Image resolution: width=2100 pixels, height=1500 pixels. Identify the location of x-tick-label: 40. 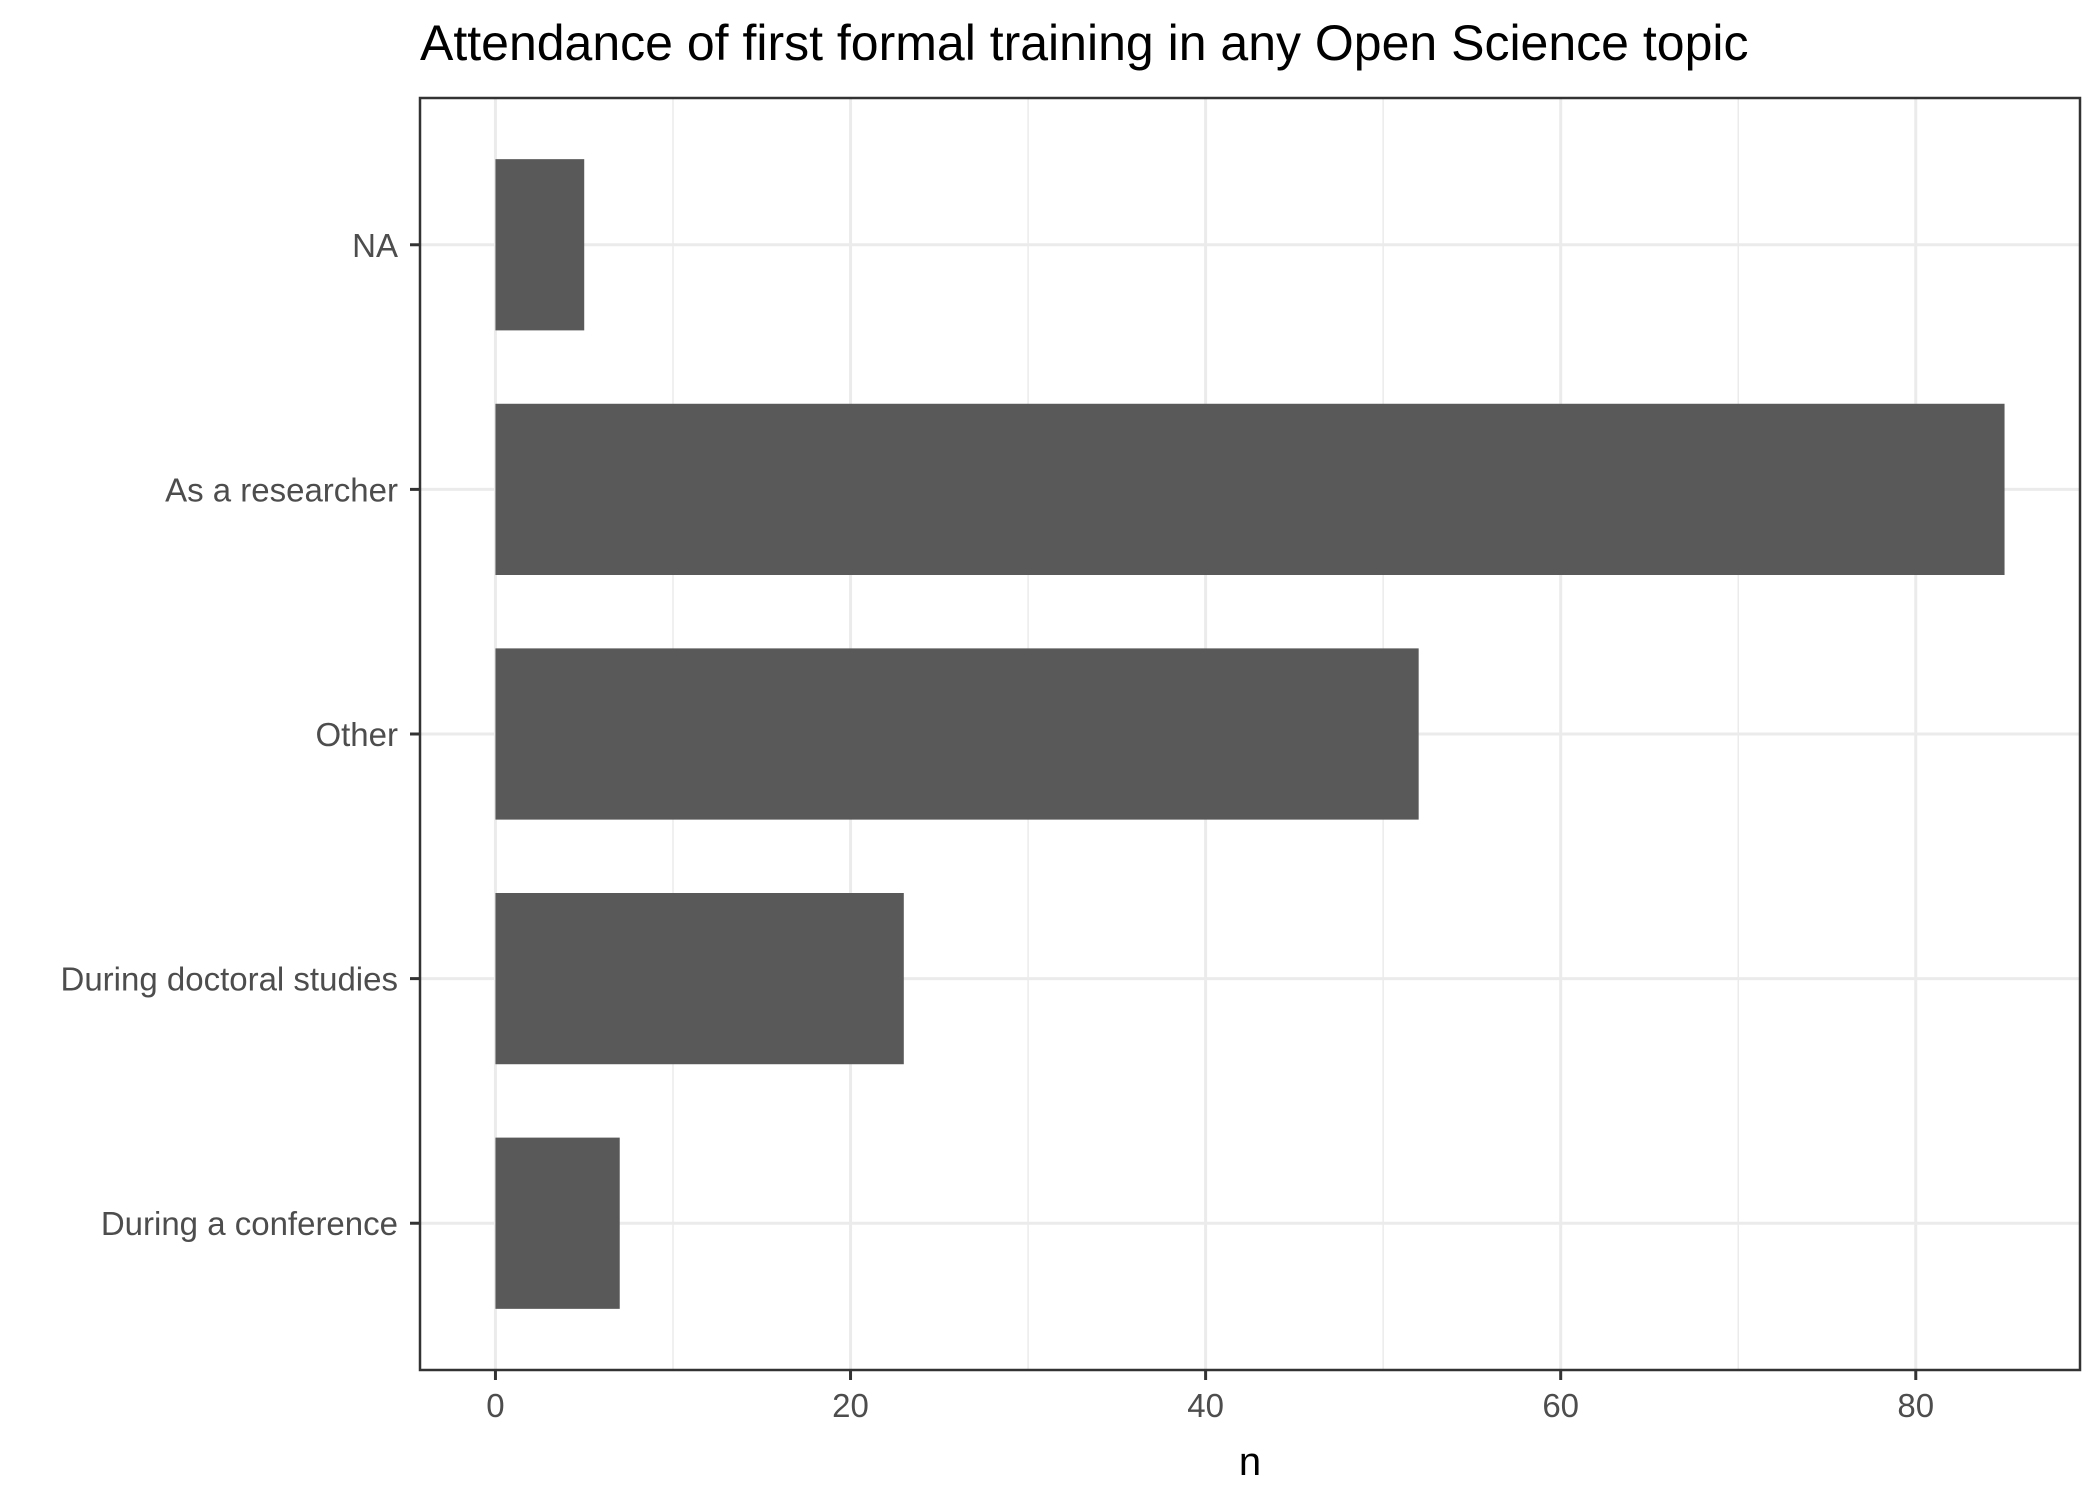
(1205, 1405).